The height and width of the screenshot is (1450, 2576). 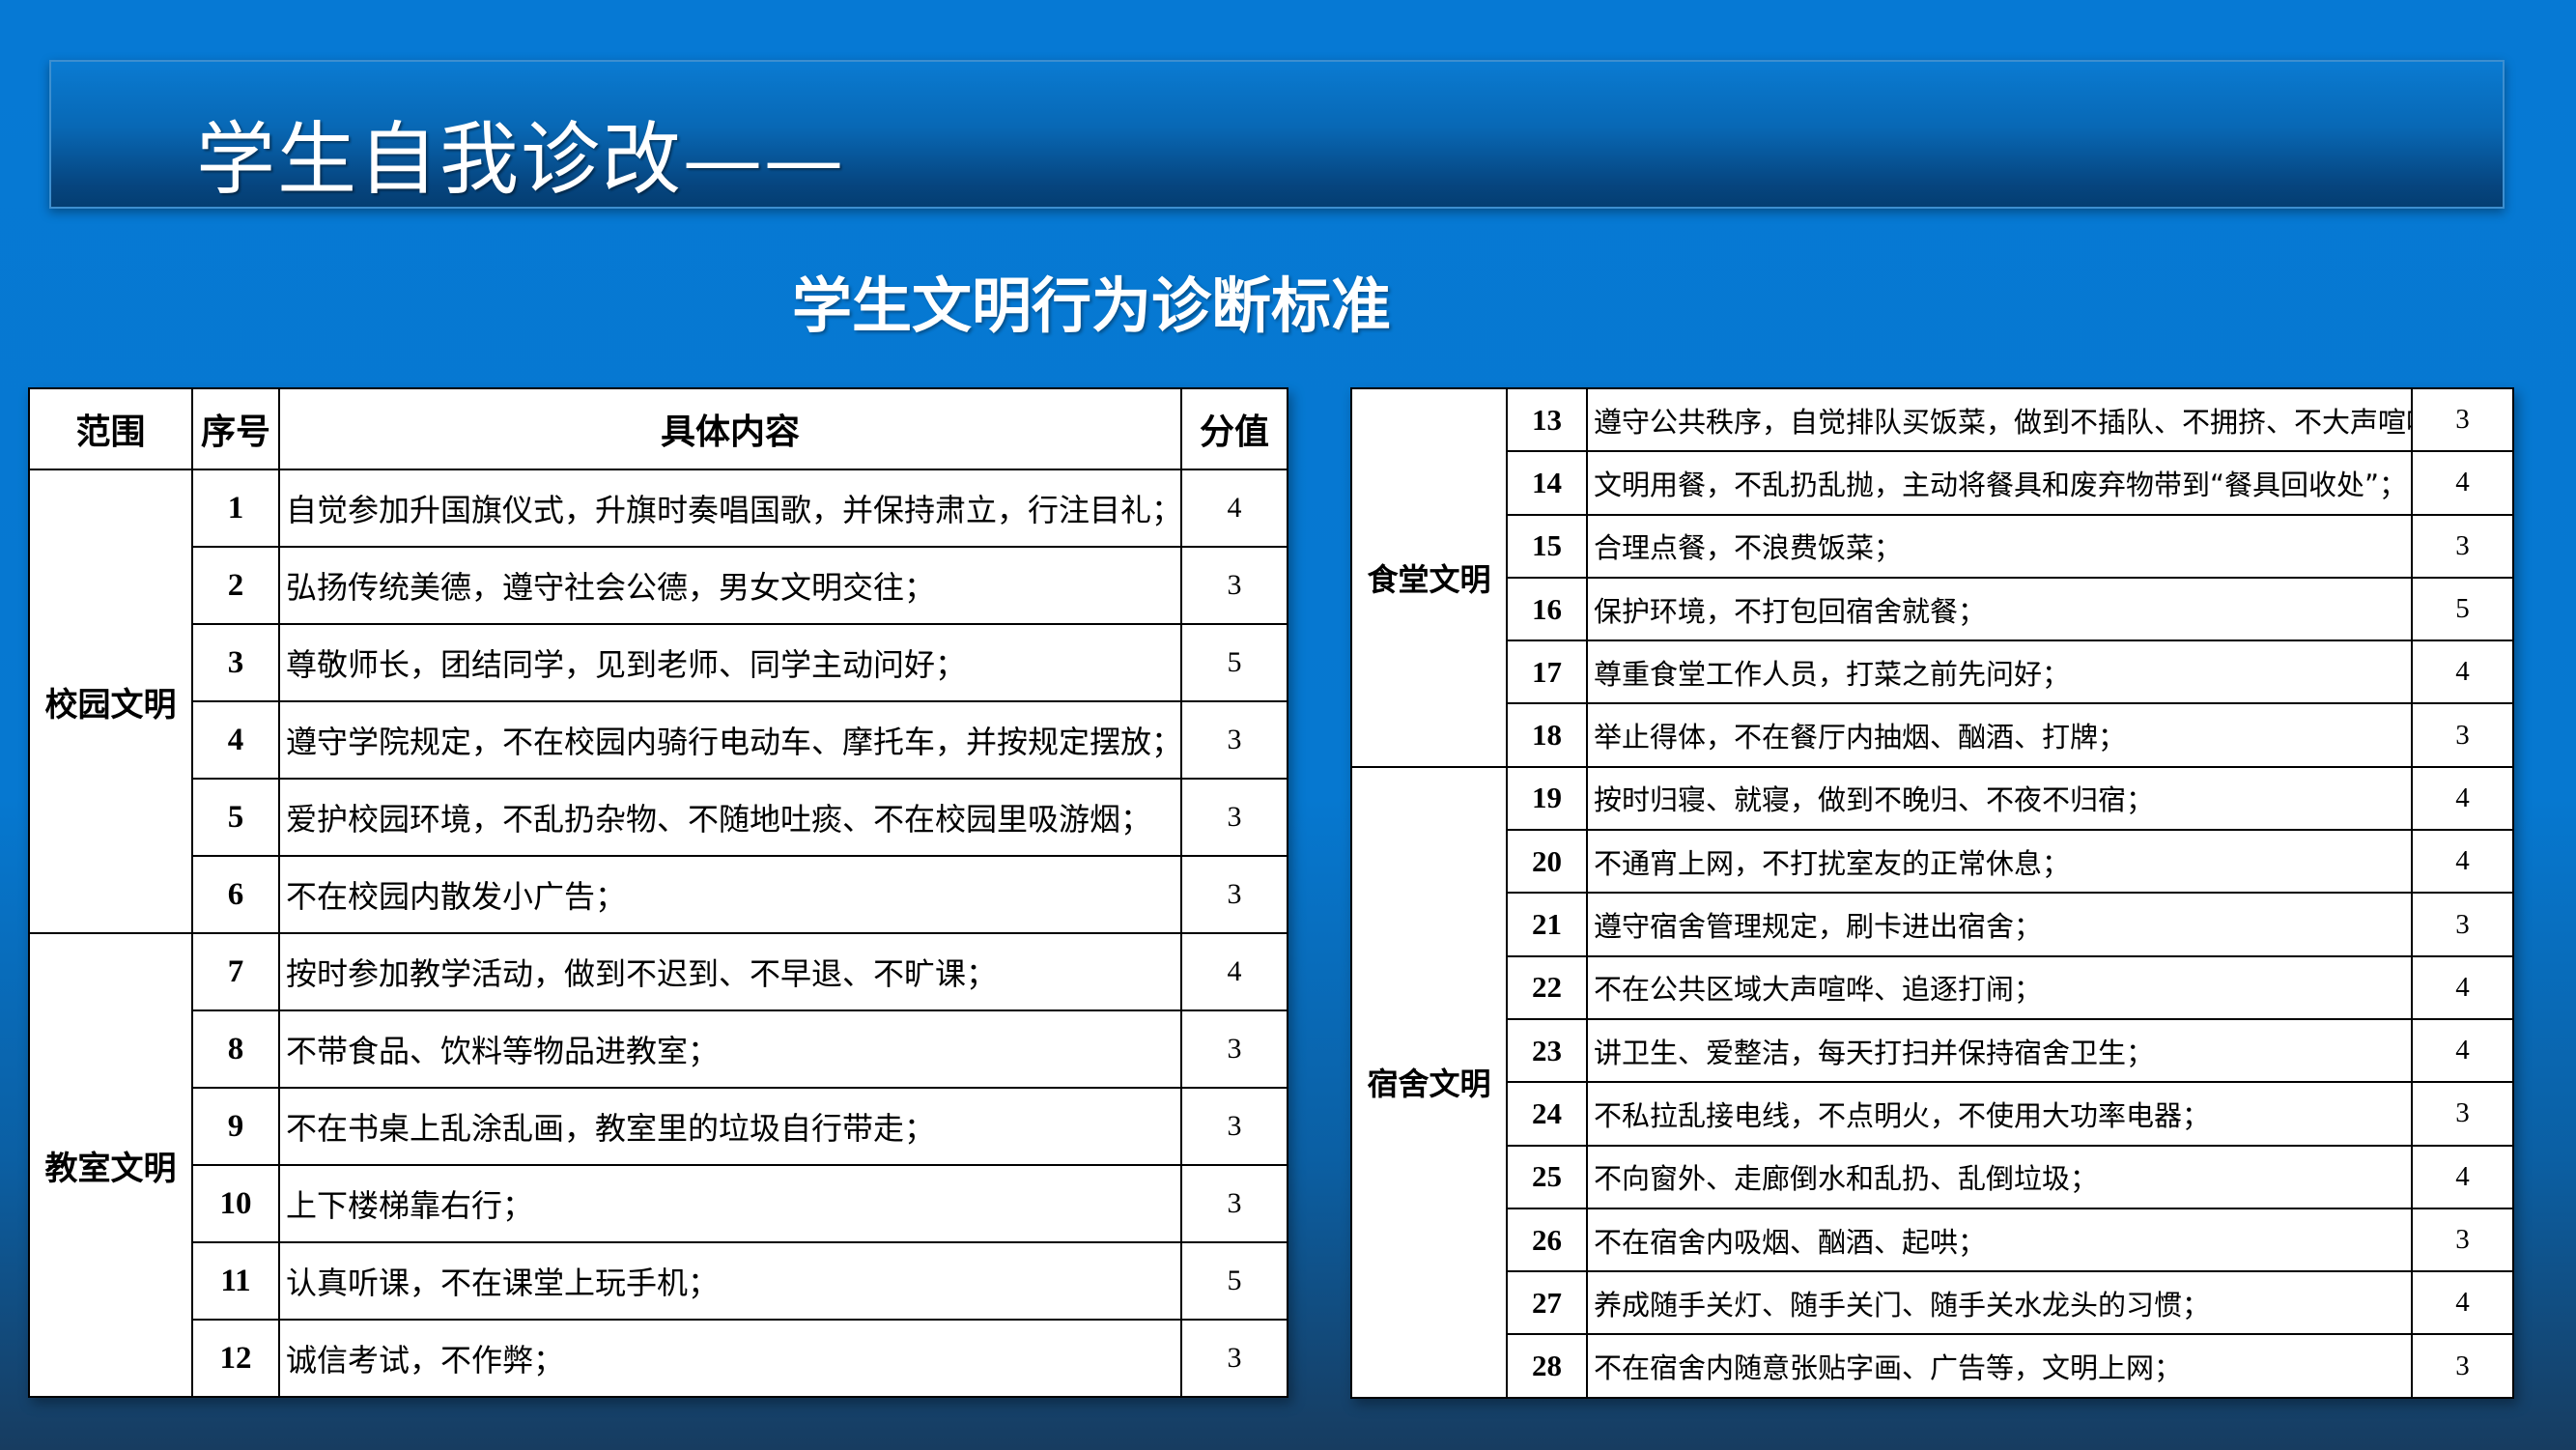 What do you see at coordinates (730, 1049) in the screenshot?
I see `content-cell: 不带食品、饮料等物品进教室；` at bounding box center [730, 1049].